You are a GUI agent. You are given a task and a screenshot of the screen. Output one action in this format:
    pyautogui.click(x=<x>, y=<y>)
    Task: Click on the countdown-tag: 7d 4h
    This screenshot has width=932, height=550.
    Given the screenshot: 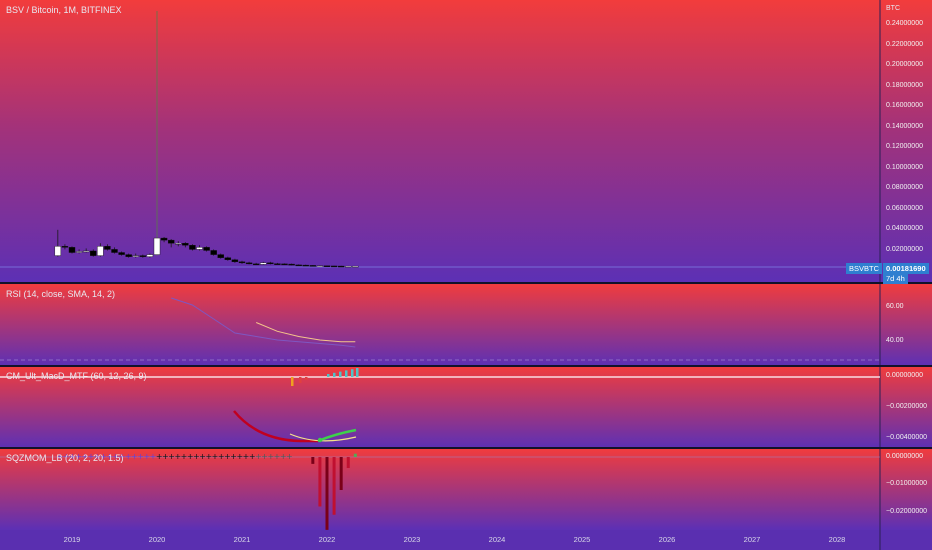 What is the action you would take?
    pyautogui.click(x=895, y=278)
    